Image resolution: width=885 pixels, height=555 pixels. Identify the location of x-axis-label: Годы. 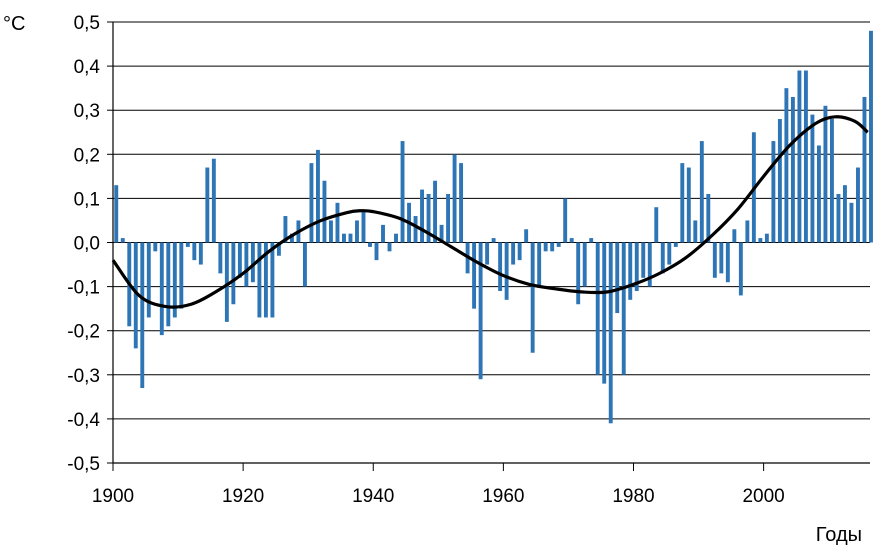
(839, 535).